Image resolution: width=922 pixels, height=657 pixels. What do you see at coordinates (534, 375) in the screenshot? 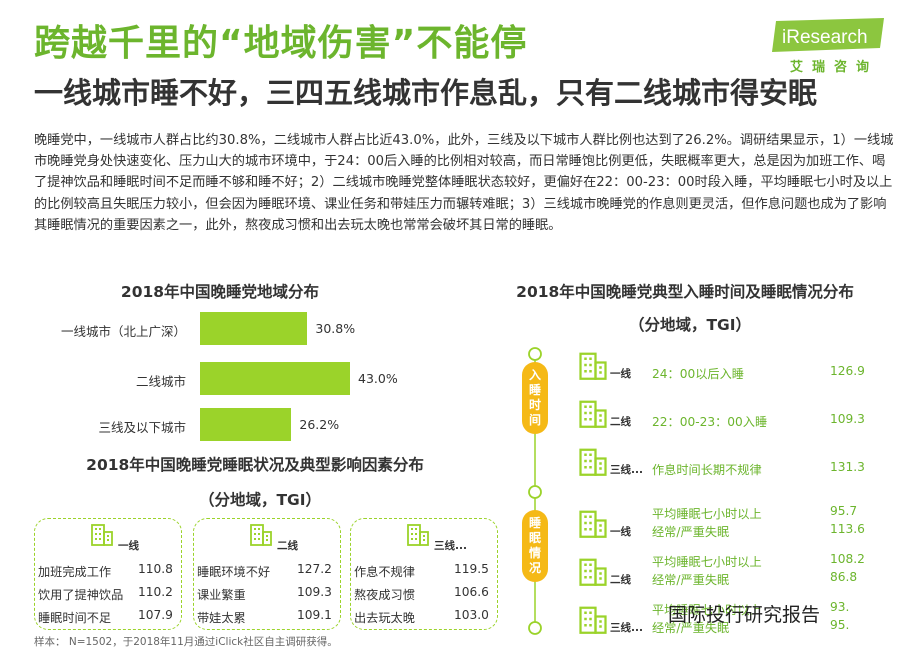
I see `pill-char: 入` at bounding box center [534, 375].